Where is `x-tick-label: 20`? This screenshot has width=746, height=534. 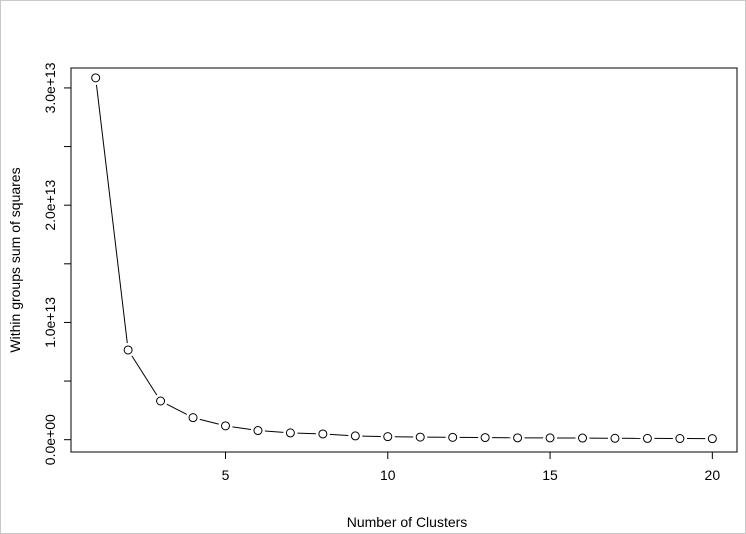 x-tick-label: 20 is located at coordinates (713, 475).